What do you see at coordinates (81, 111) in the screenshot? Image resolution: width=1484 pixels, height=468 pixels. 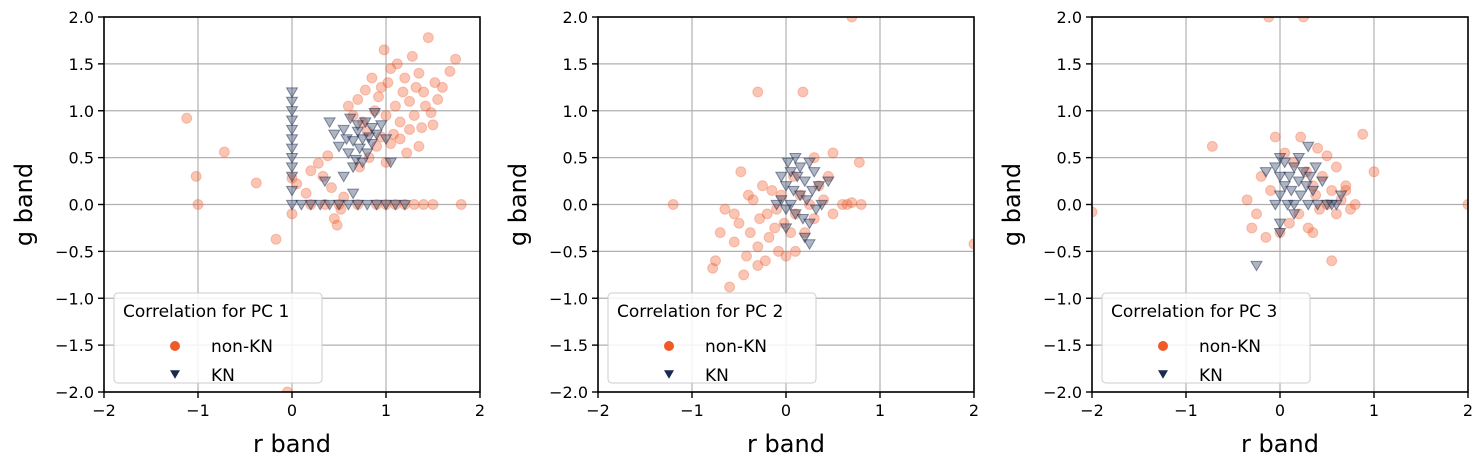 I see `y-tick-label: 1.0` at bounding box center [81, 111].